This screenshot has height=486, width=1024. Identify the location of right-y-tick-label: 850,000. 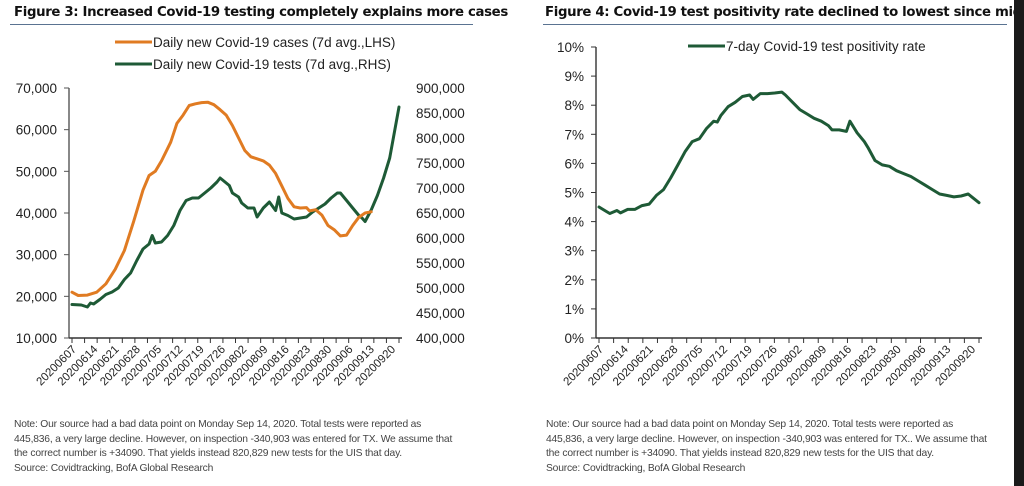
(440, 113).